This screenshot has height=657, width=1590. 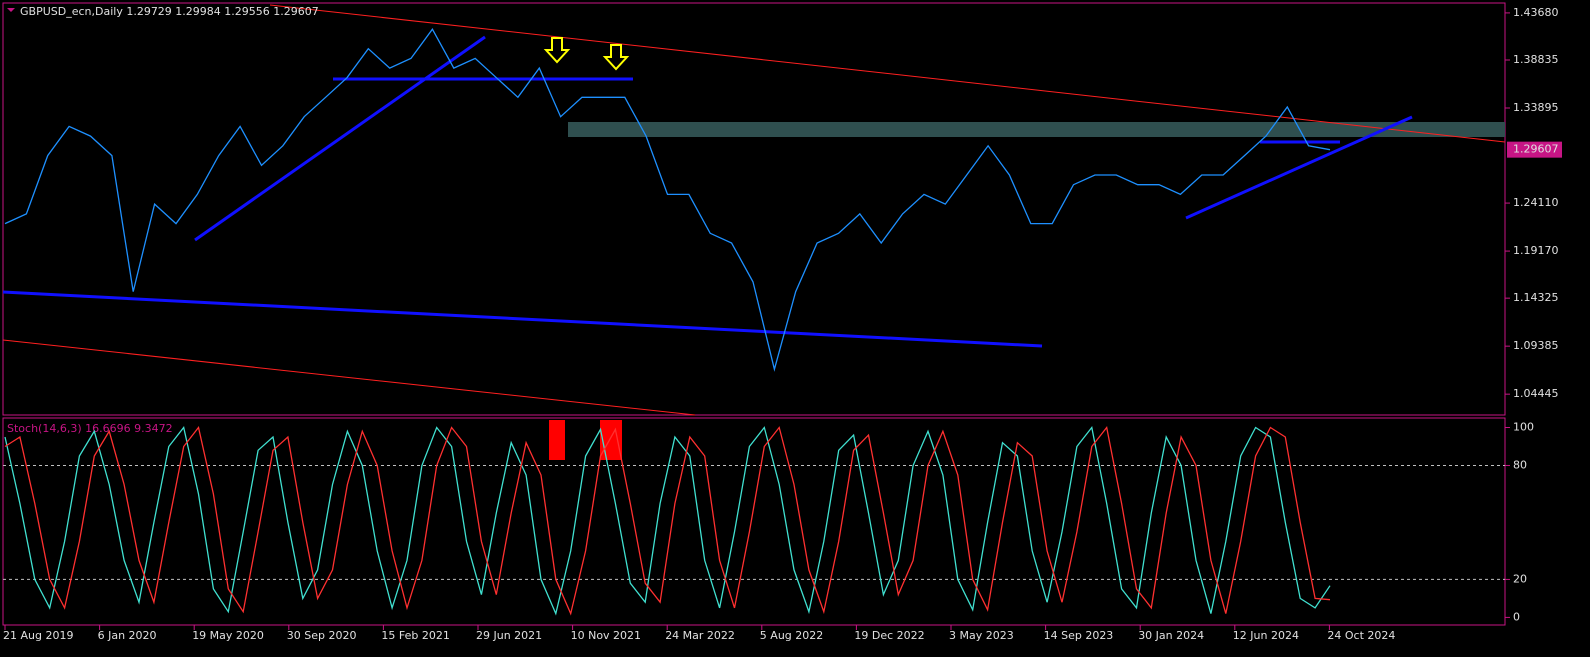 I want to click on x-tick-label: 30 Sep 2020, so click(x=322, y=635).